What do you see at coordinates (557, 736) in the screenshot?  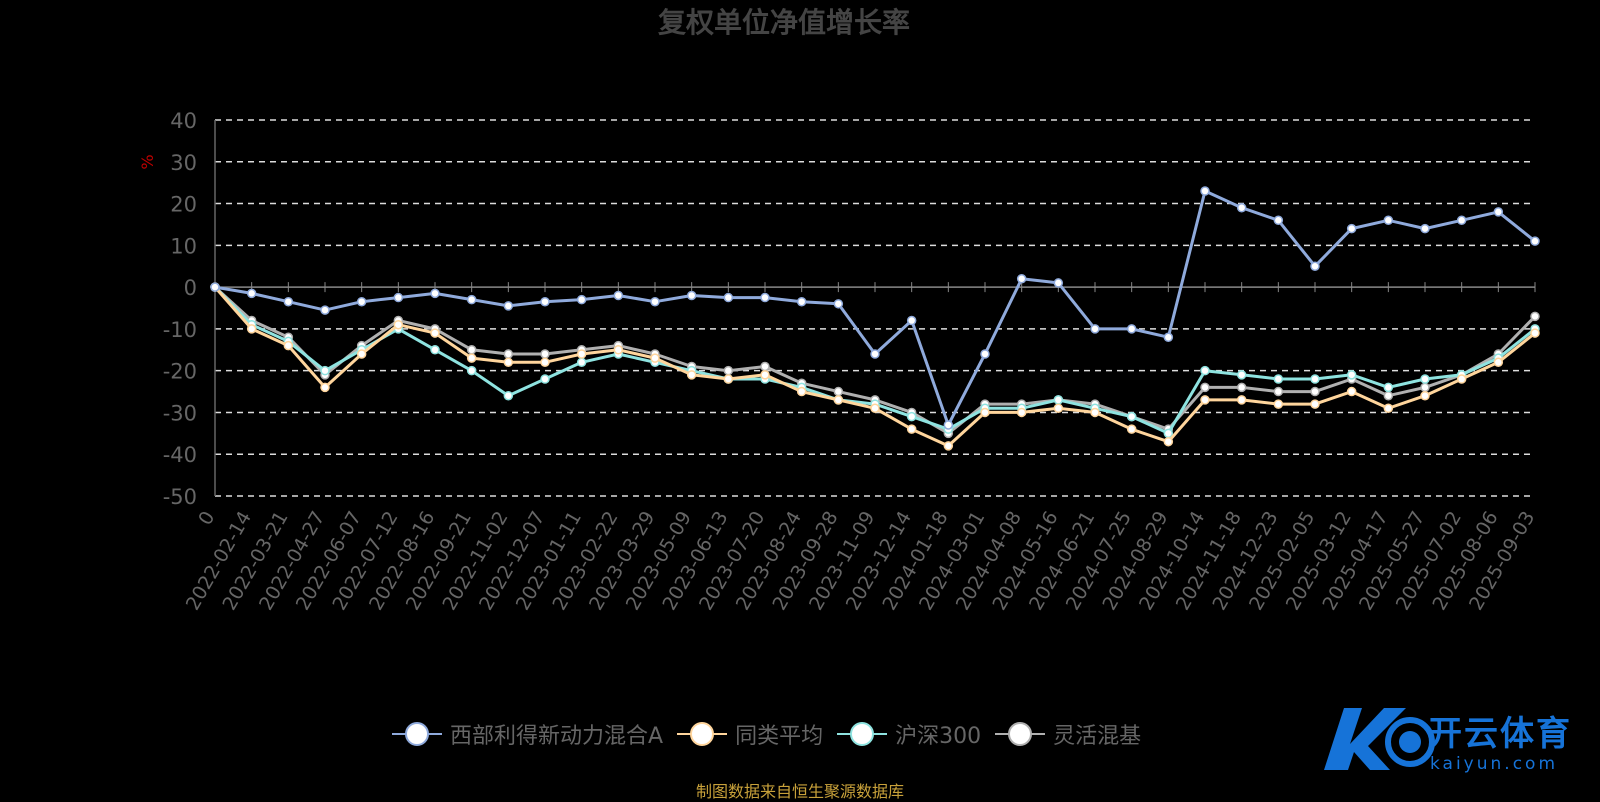 I see `legend-label: 西部利得新动力混合A` at bounding box center [557, 736].